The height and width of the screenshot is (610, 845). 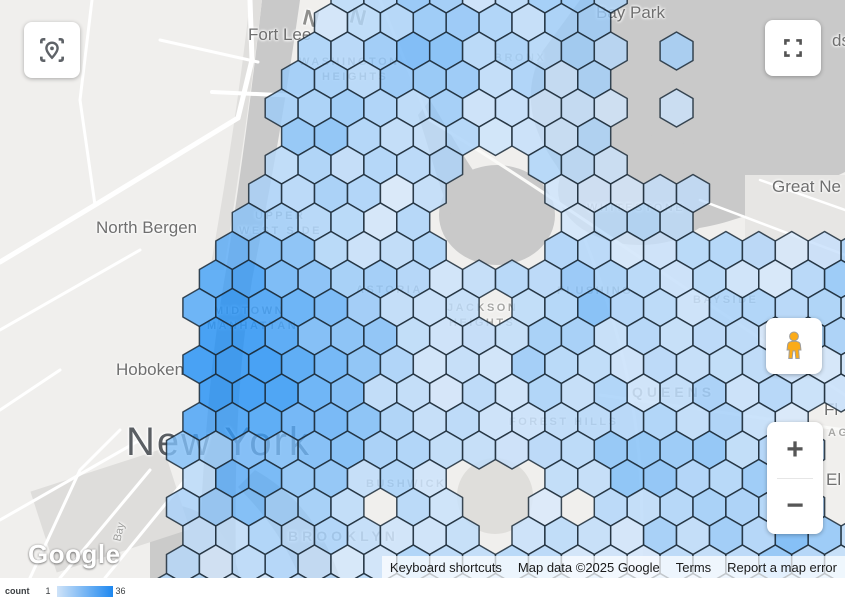 I want to click on google-logo: Google, so click(x=74, y=554).